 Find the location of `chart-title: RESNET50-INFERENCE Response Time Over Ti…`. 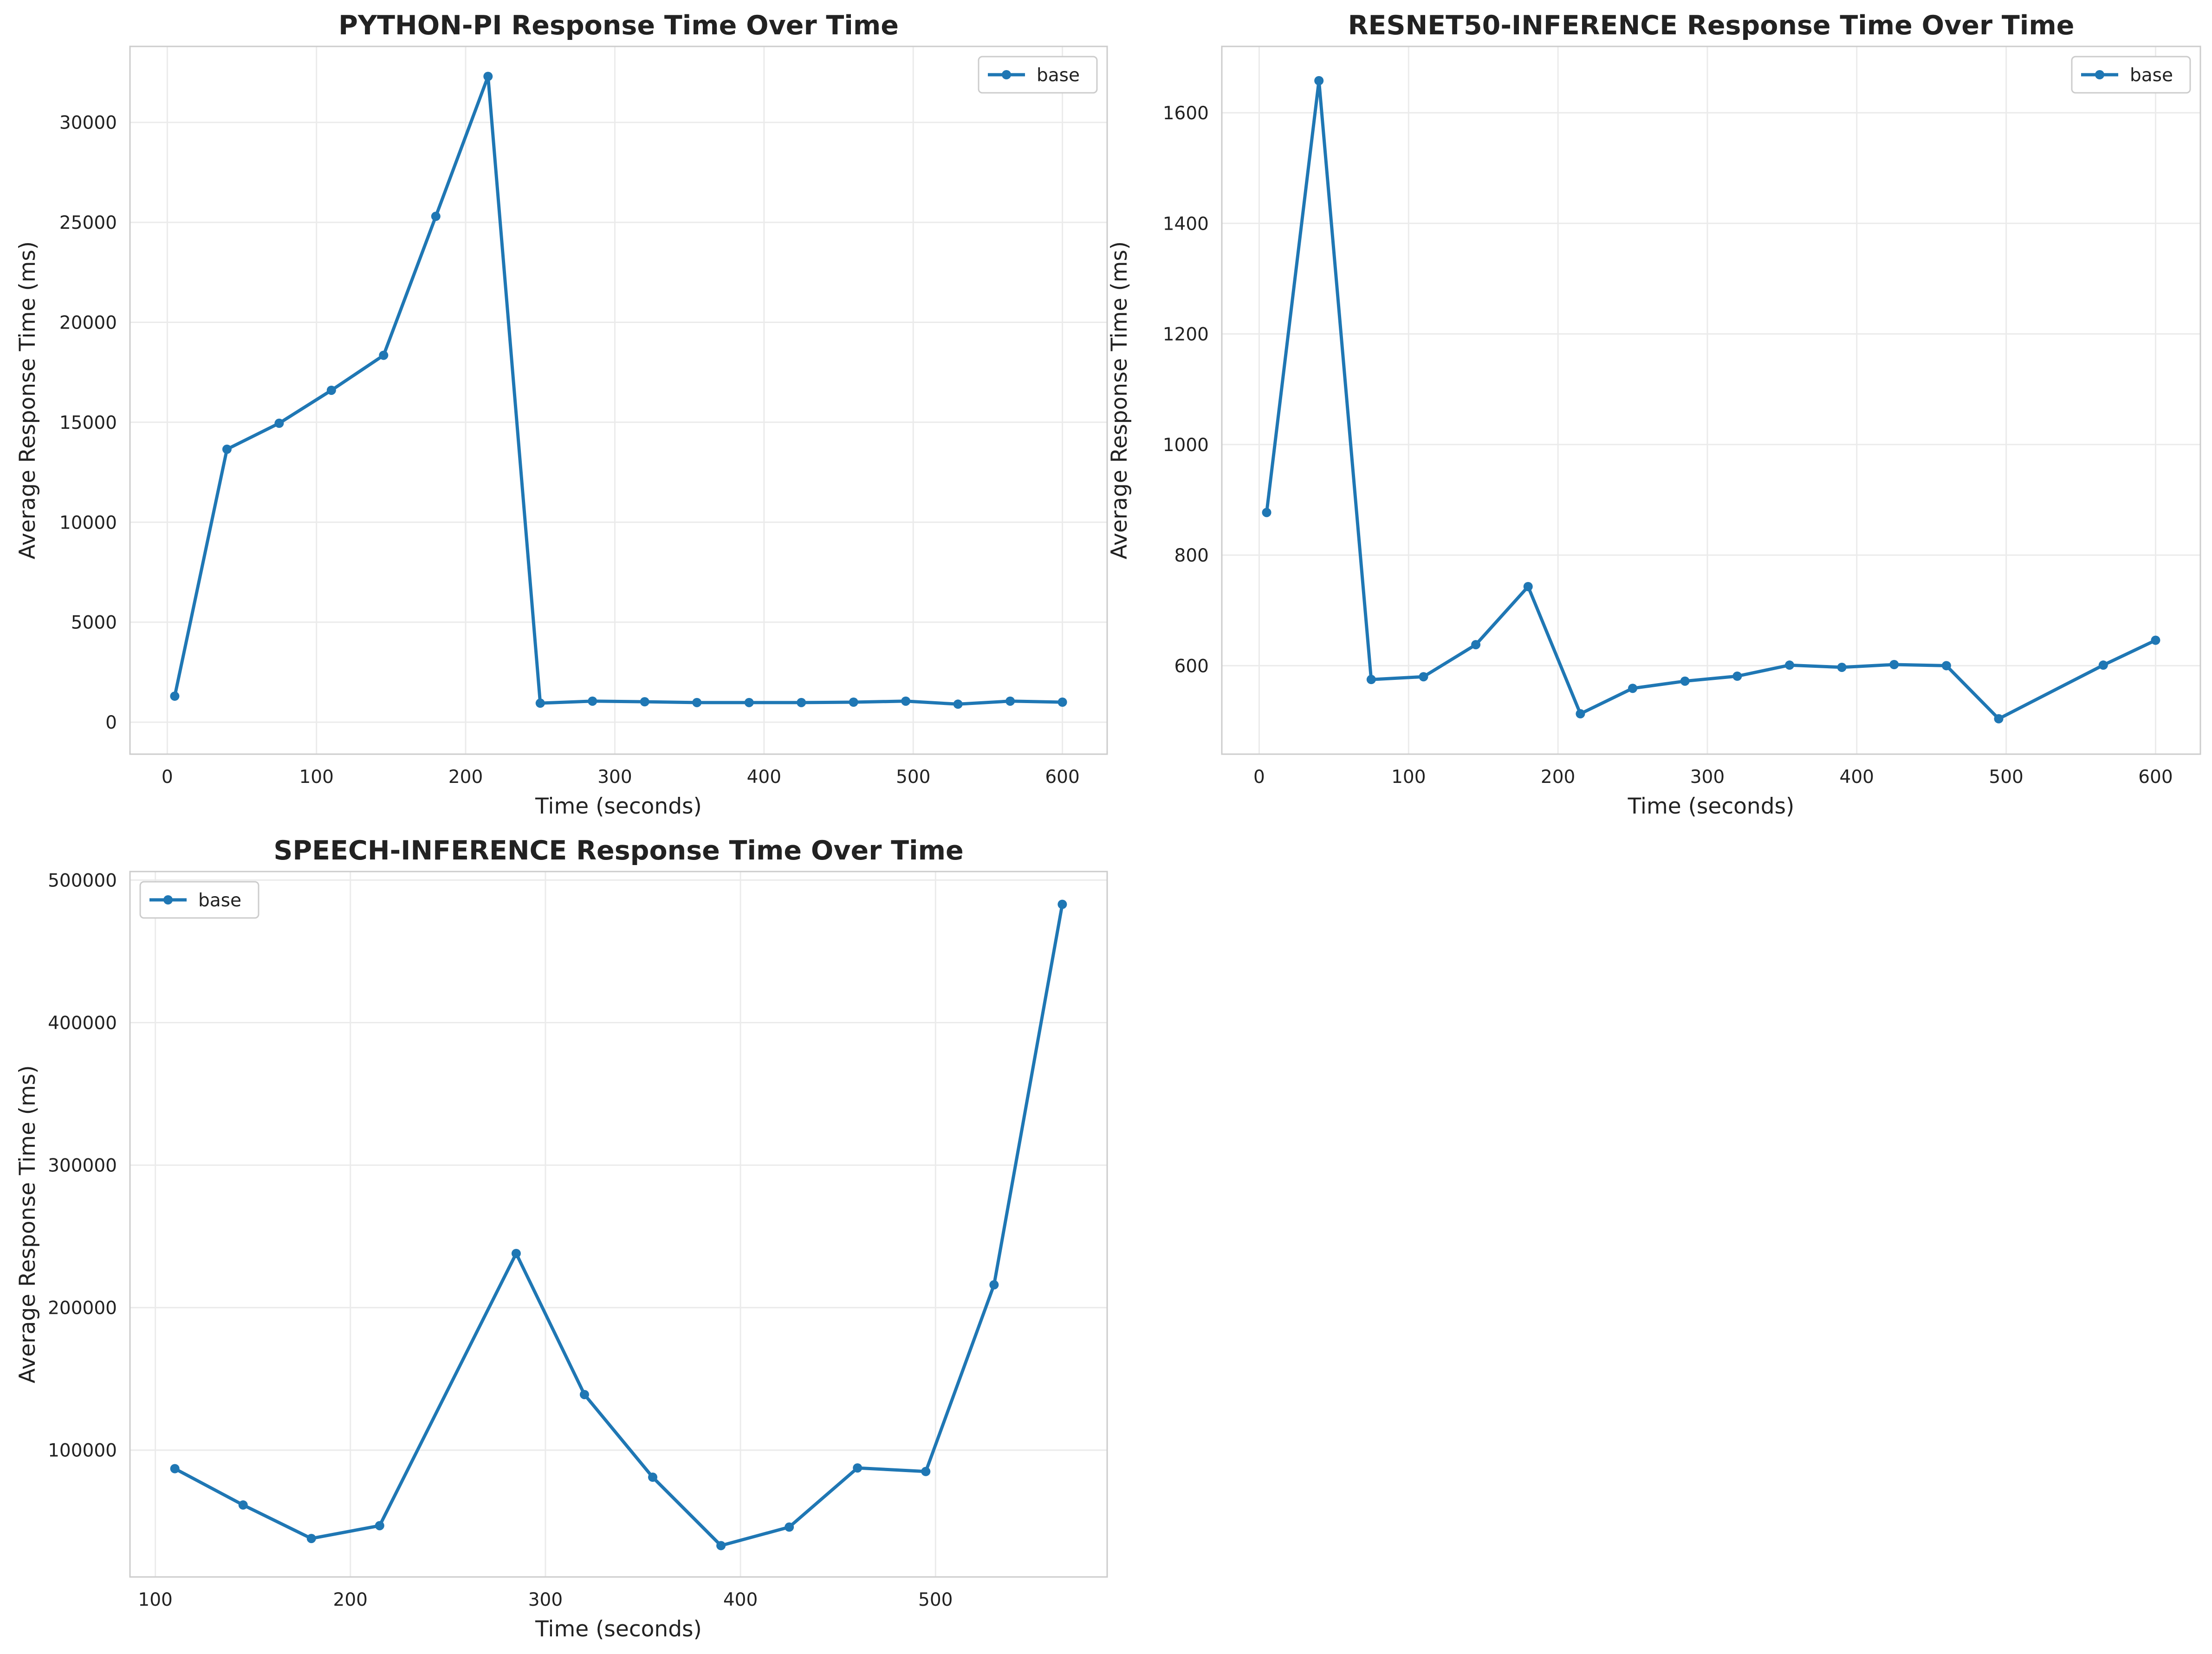

chart-title: RESNET50-INFERENCE Response Time Over Ti… is located at coordinates (1711, 25).